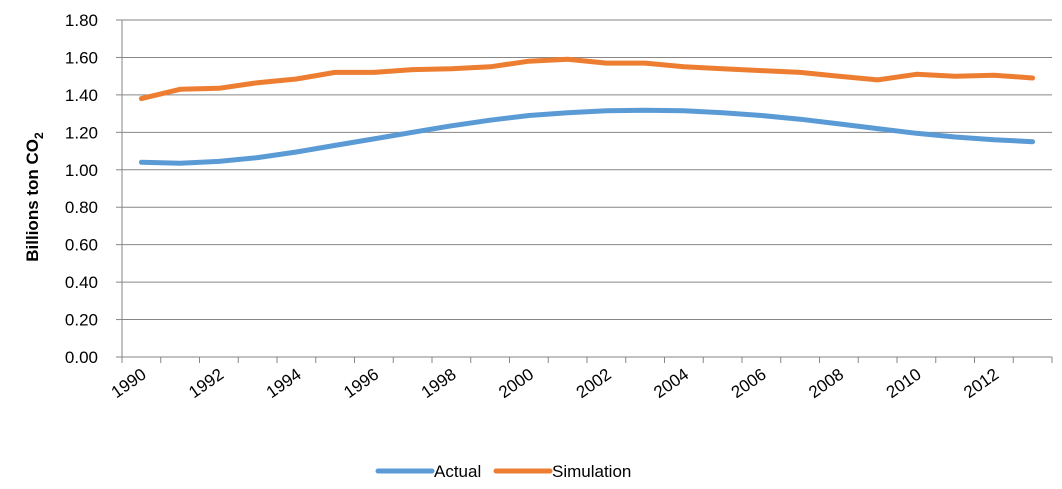 This screenshot has width=1062, height=489. I want to click on y-axis-title-text: Billions ton CO, so click(32, 200).